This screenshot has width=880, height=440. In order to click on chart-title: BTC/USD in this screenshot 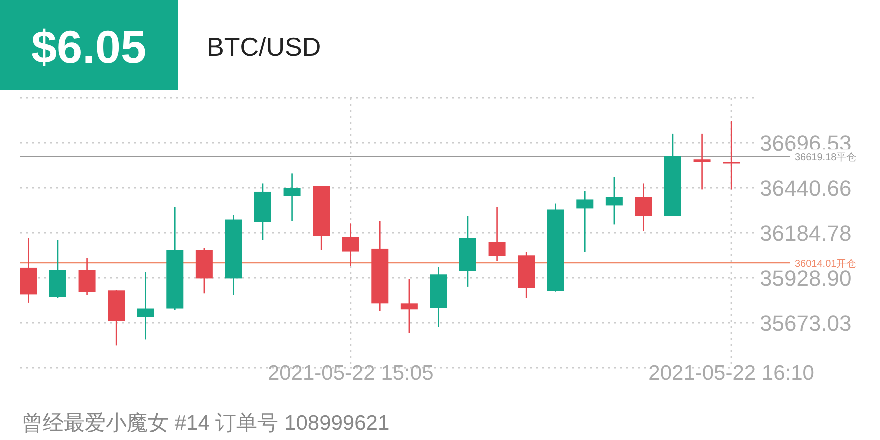, I will do `click(264, 47)`.